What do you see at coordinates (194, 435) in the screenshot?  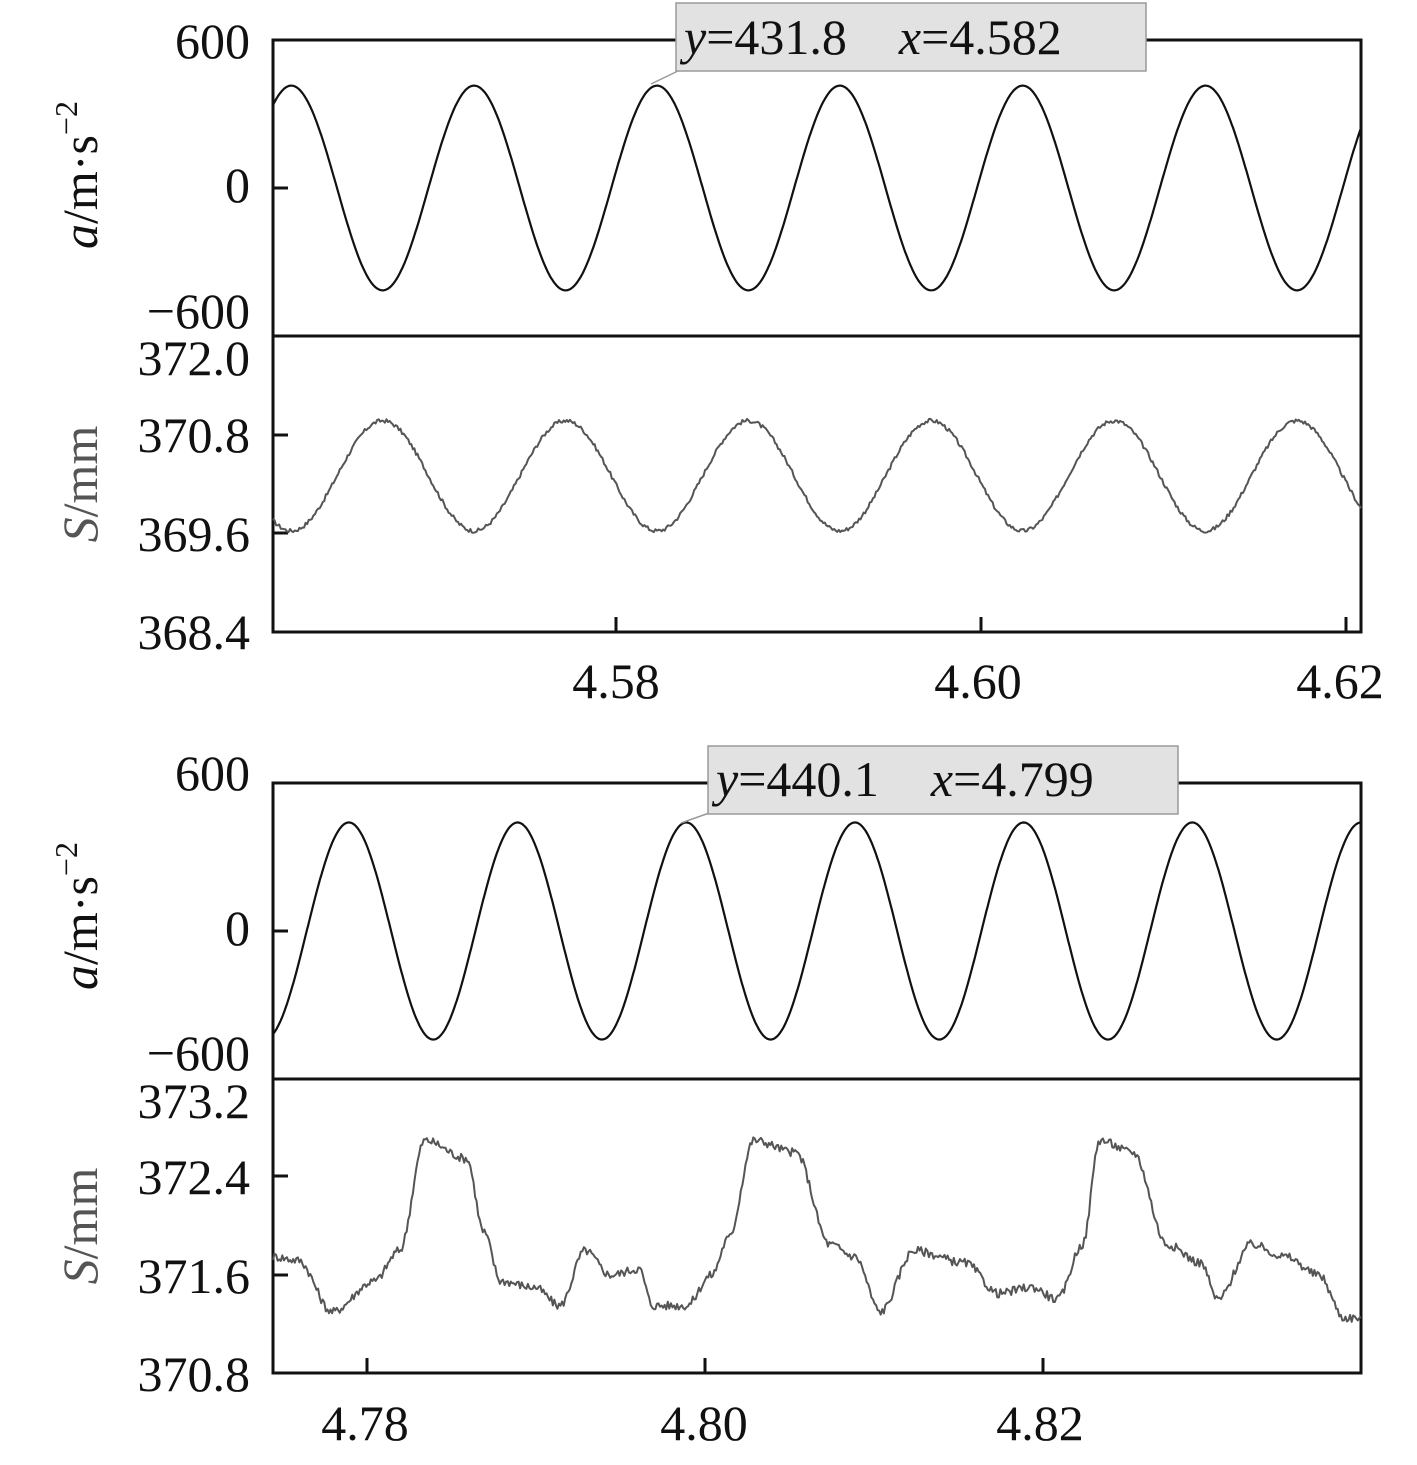 I see `top-disp-ytick-label-370-8: 370.8` at bounding box center [194, 435].